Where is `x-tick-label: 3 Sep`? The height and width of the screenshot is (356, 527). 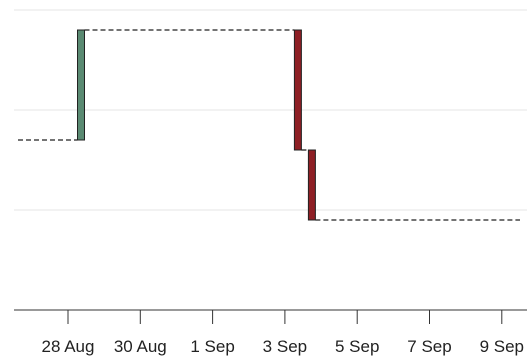 x-tick-label: 3 Sep is located at coordinates (285, 346).